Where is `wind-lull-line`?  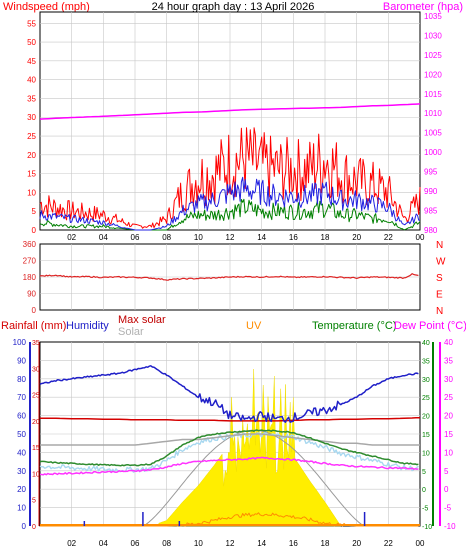 wind-lull-line is located at coordinates (230, 214).